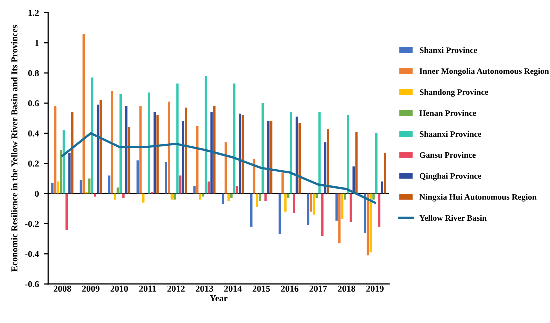 This screenshot has height=323, width=550. I want to click on x-tick-label: 2013, so click(205, 289).